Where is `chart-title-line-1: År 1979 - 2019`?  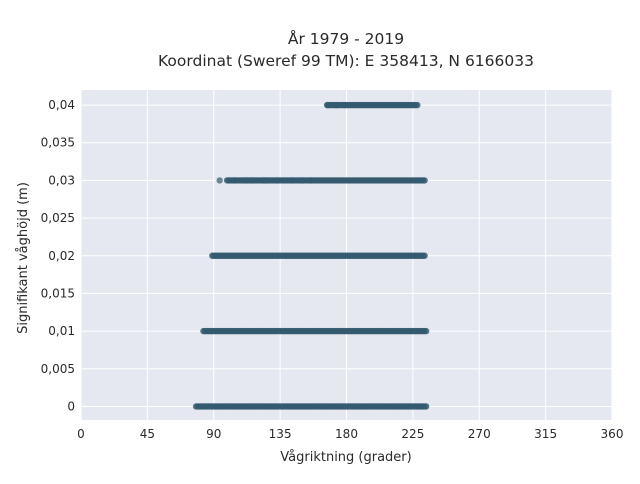 chart-title-line-1: År 1979 - 2019 is located at coordinates (346, 38).